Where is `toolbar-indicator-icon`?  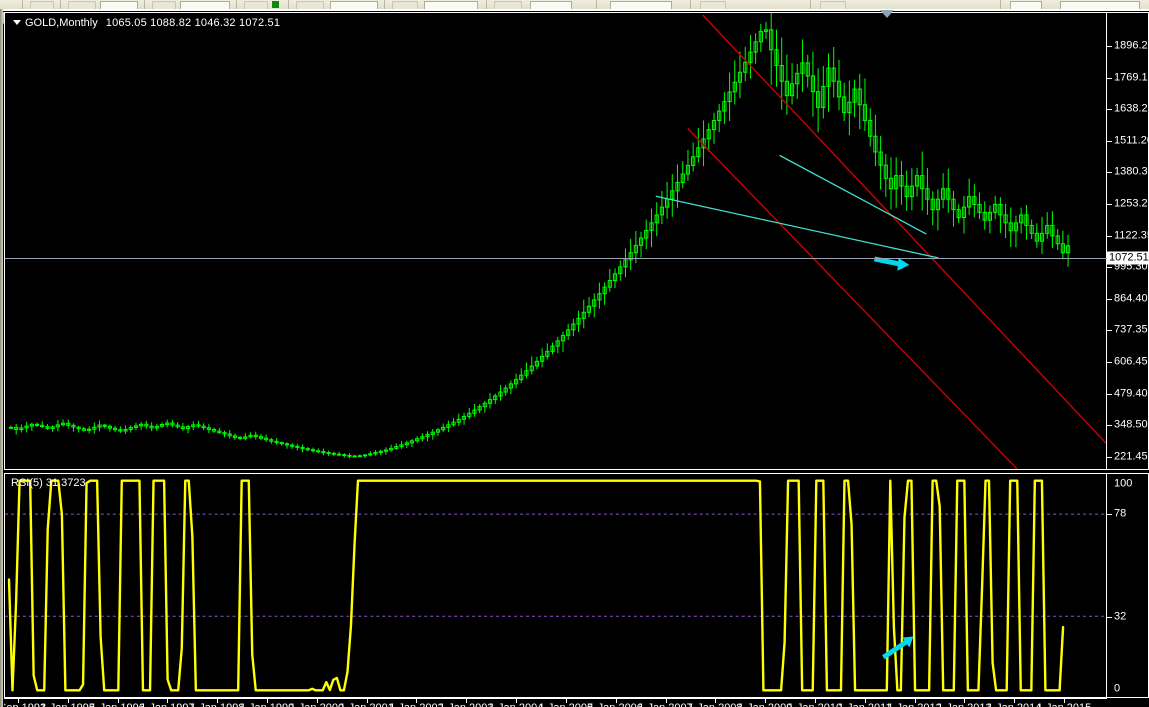
toolbar-indicator-icon is located at coordinates (275, 4).